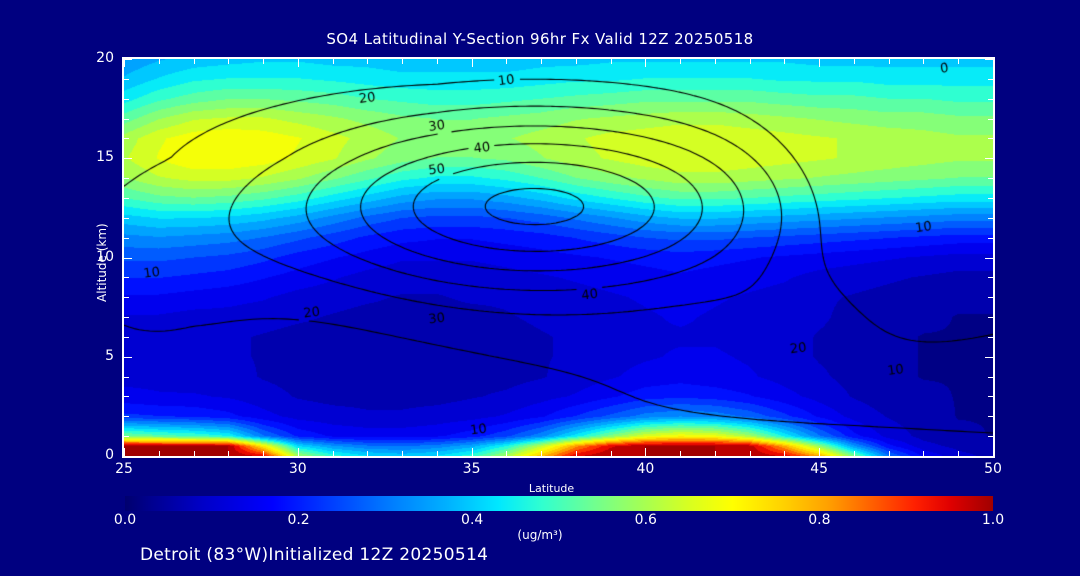  I want to click on x-tick-label: 50, so click(993, 469).